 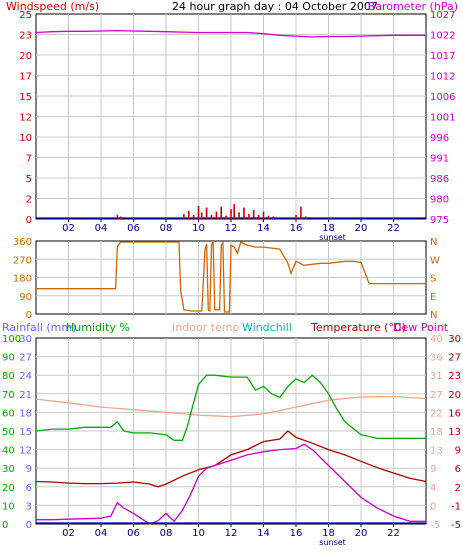 What do you see at coordinates (435, 525) in the screenshot?
I see `indoor-temp-tick: -5` at bounding box center [435, 525].